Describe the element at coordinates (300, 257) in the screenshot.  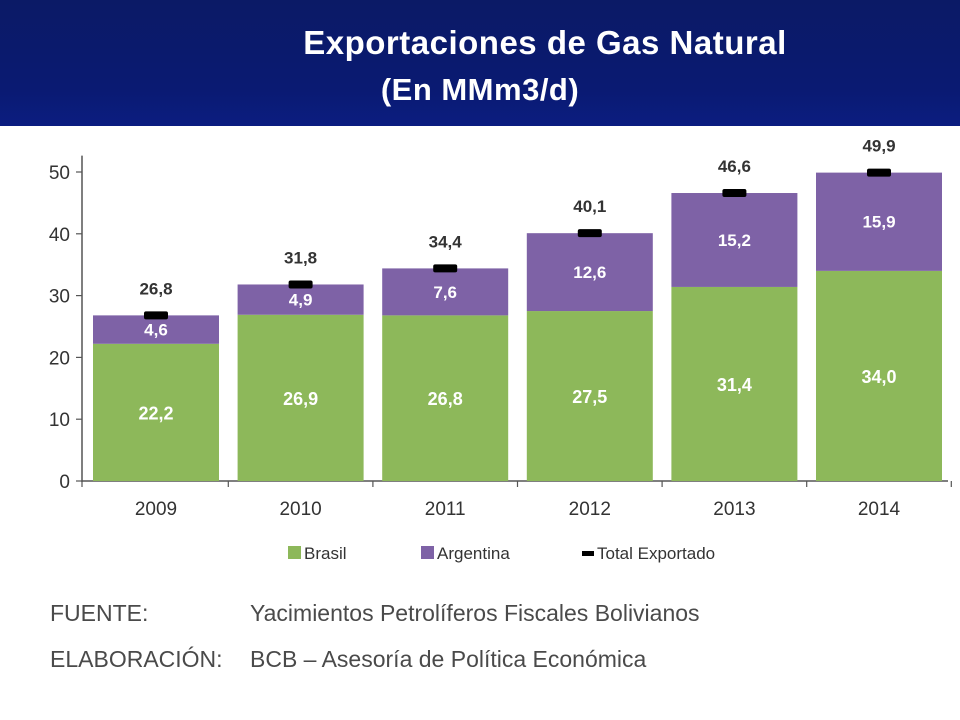
I see `data-label-total: 31,8` at that location.